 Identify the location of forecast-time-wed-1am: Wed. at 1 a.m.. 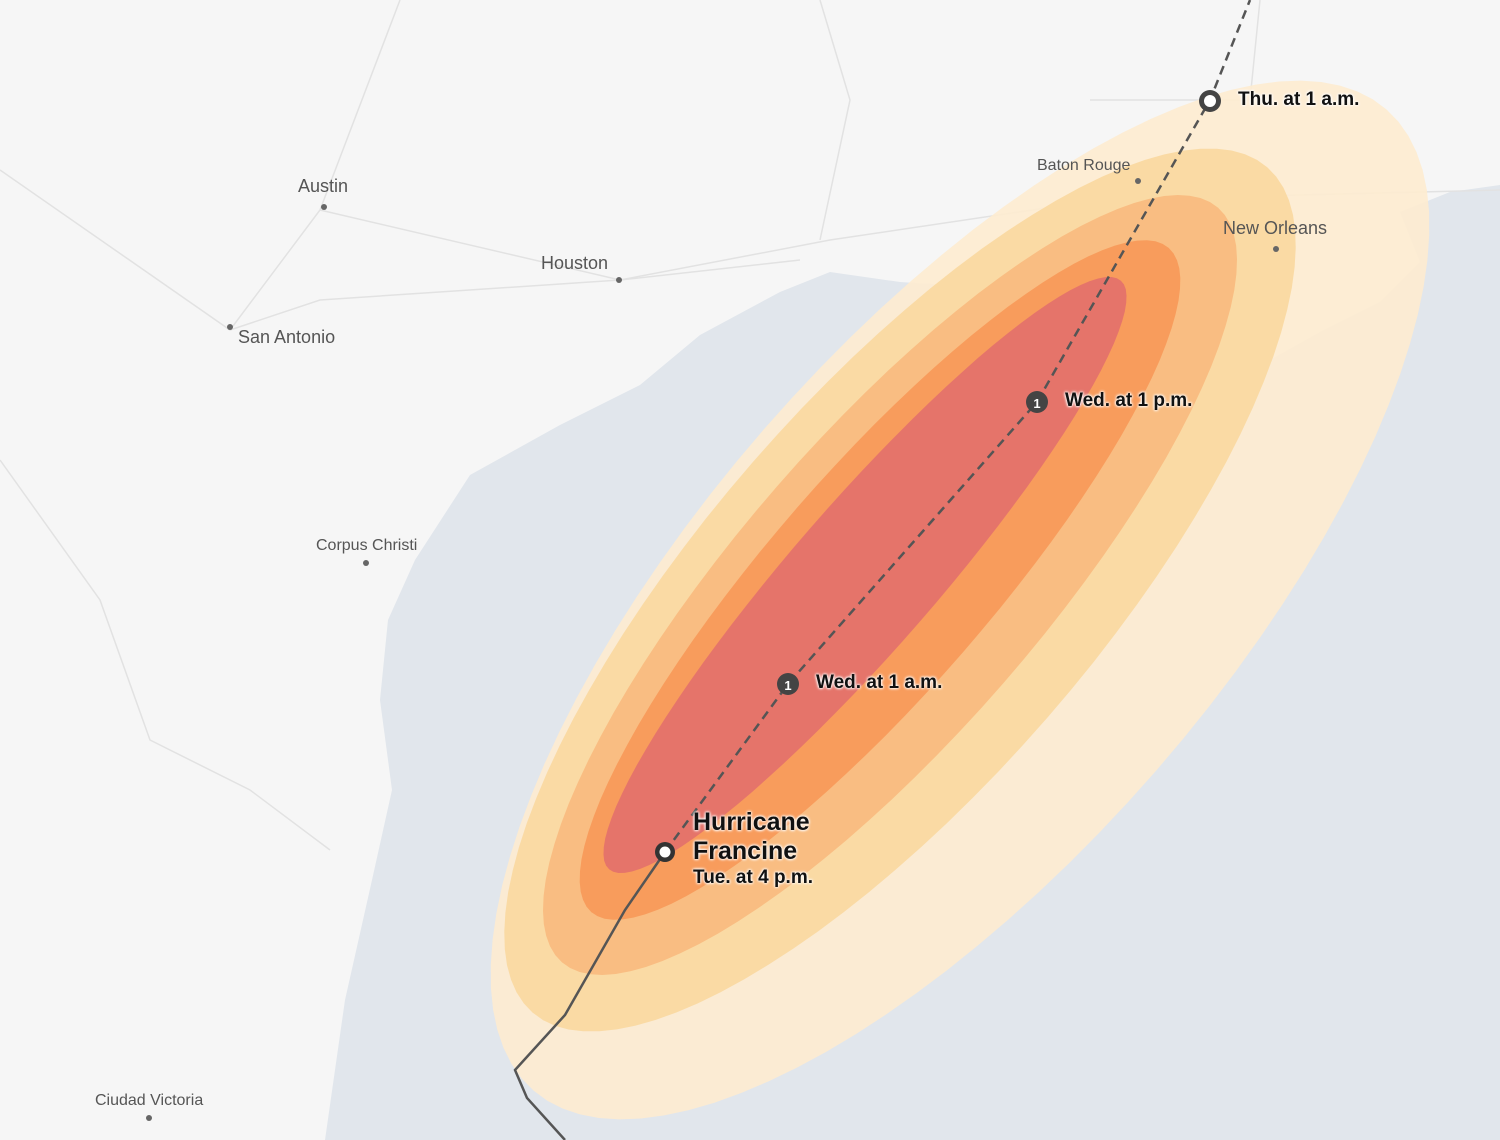
(879, 682).